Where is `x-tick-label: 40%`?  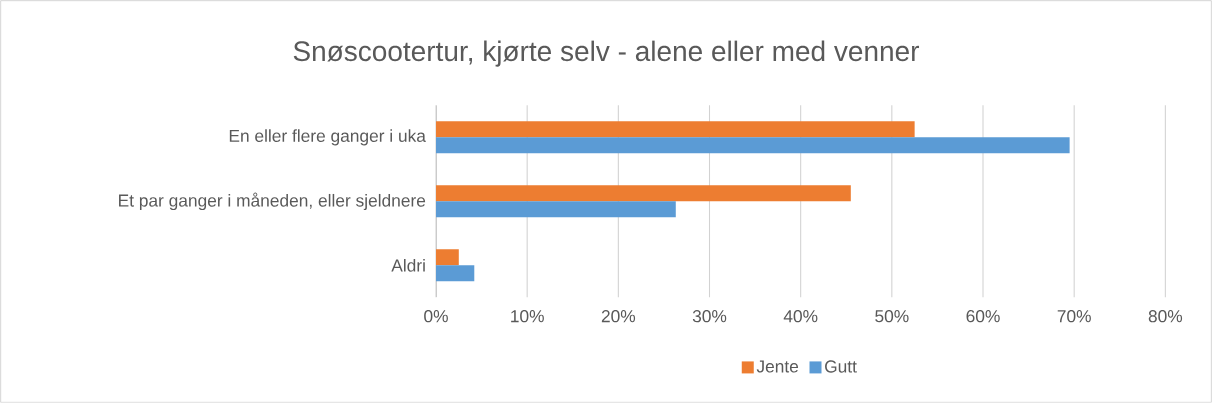
x-tick-label: 40% is located at coordinates (800, 316).